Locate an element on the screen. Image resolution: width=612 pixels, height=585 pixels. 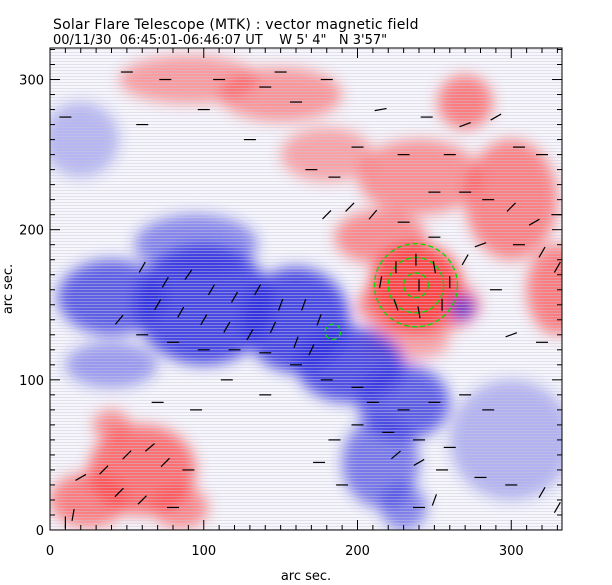
y-tick-label: 100 is located at coordinates (31, 381).